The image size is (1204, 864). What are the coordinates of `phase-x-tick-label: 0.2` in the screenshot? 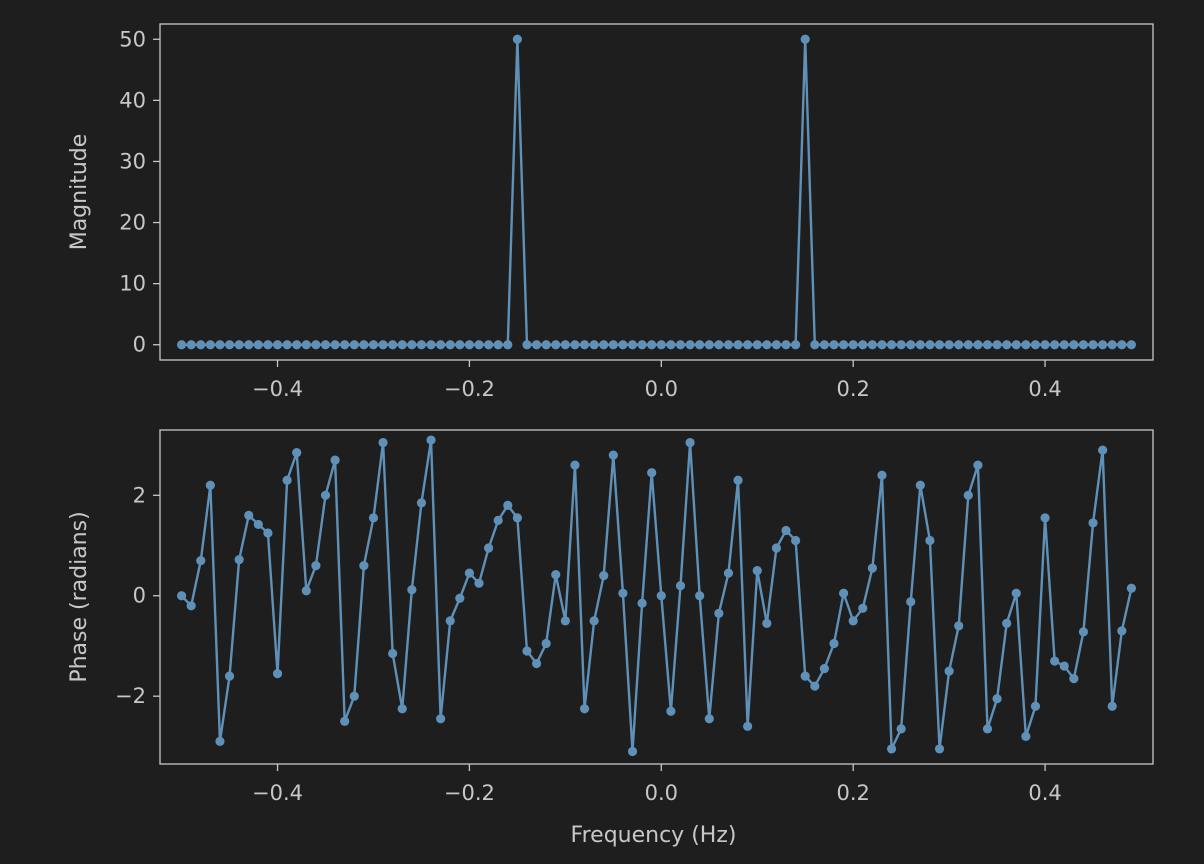 It's located at (852, 793).